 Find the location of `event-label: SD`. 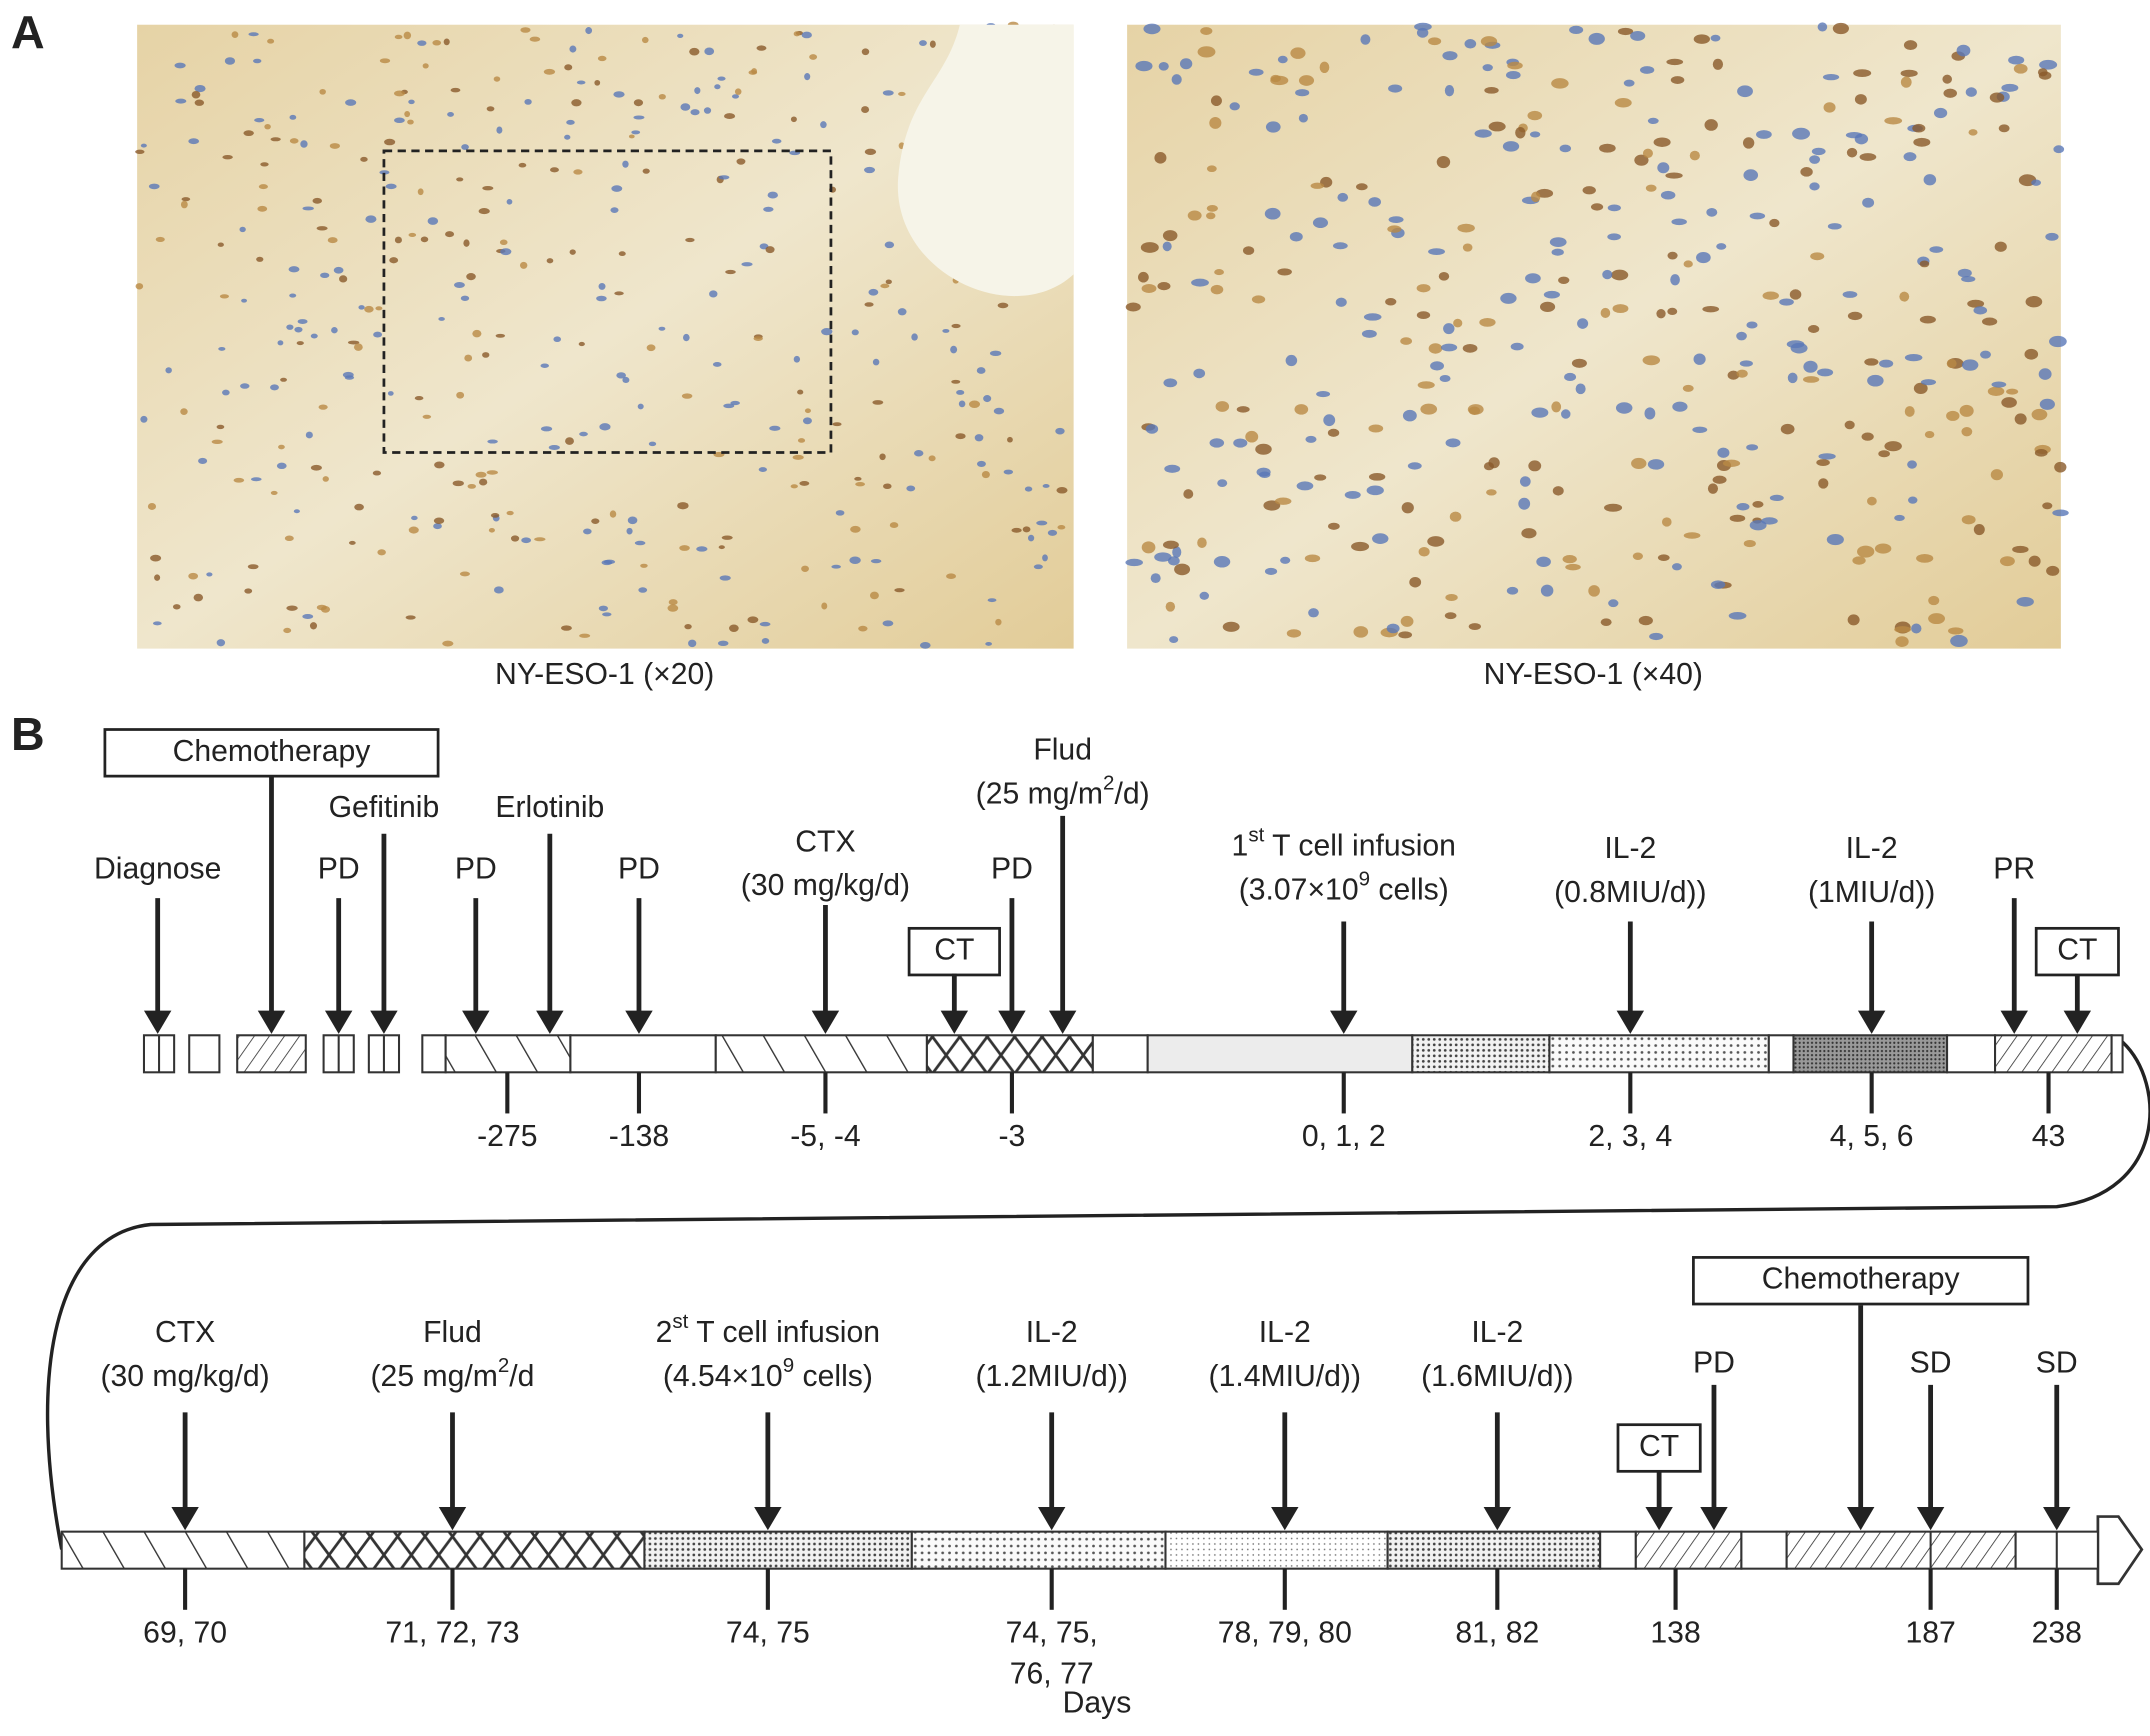

event-label: SD is located at coordinates (1931, 1362).